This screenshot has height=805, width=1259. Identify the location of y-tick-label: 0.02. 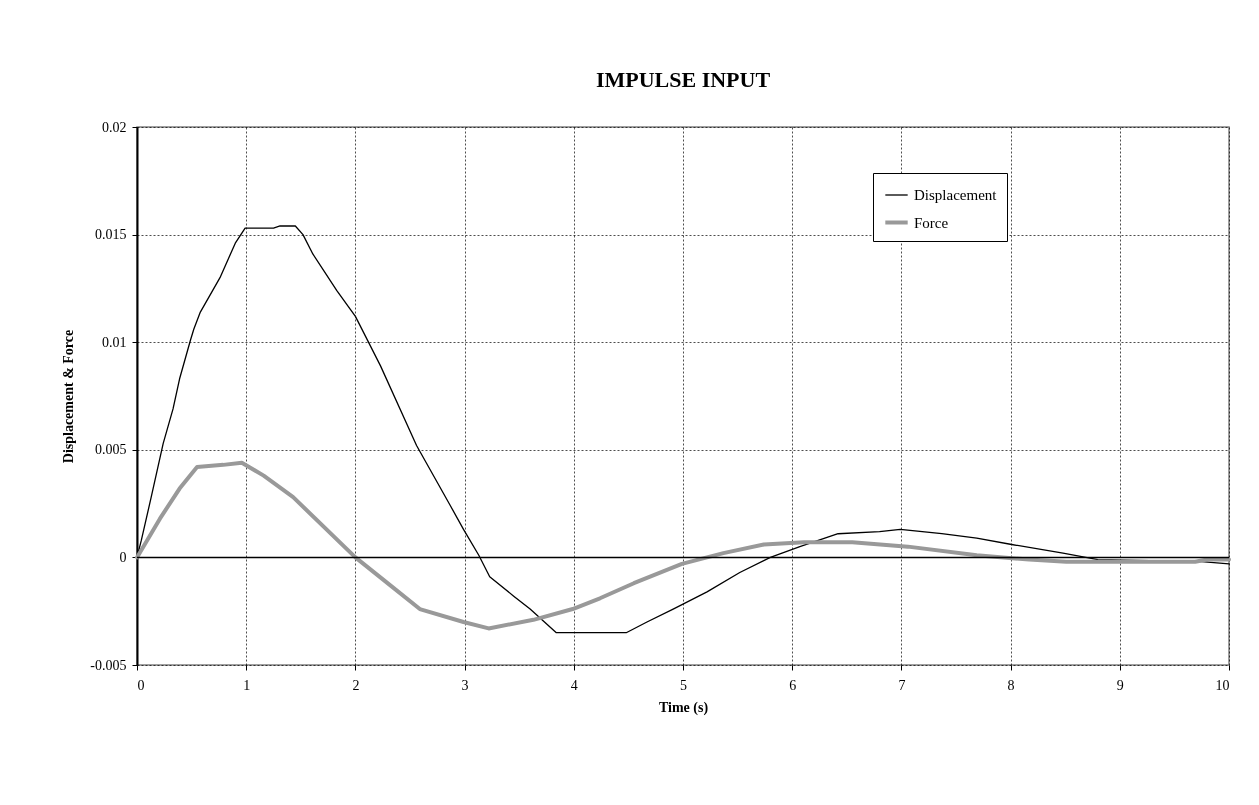
(114, 127).